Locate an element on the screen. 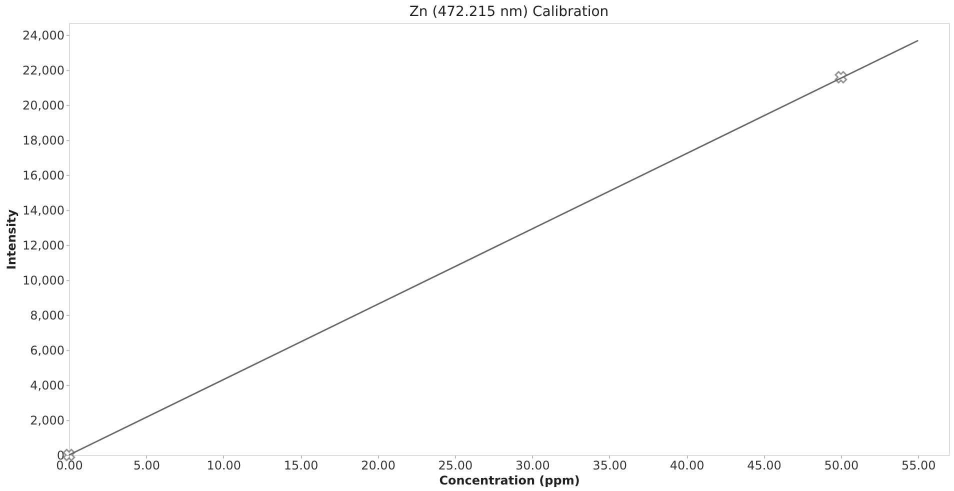 The width and height of the screenshot is (954, 491). x-tick-label: 55.00 is located at coordinates (918, 465).